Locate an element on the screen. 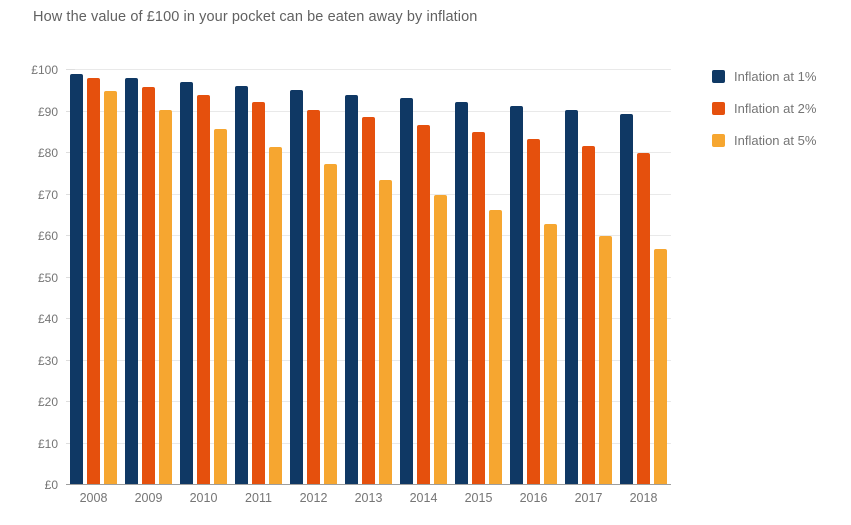 The height and width of the screenshot is (525, 851). legend-label: Inflation at 2% is located at coordinates (775, 108).